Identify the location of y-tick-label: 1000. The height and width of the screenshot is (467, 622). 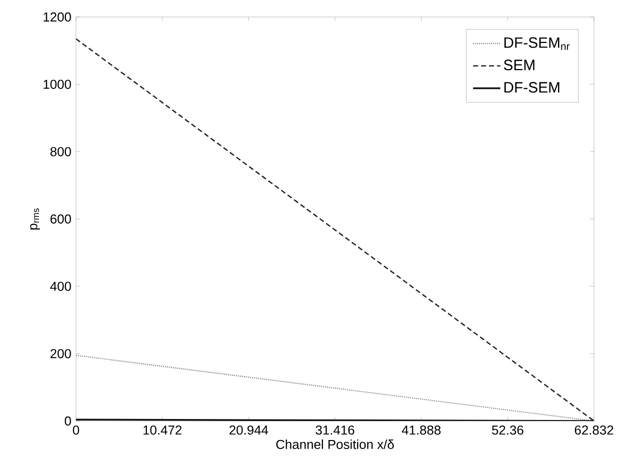
(57, 84).